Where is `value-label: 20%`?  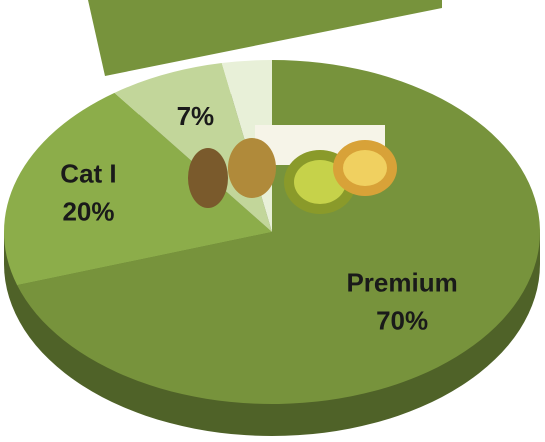 value-label: 20% is located at coordinates (88, 212).